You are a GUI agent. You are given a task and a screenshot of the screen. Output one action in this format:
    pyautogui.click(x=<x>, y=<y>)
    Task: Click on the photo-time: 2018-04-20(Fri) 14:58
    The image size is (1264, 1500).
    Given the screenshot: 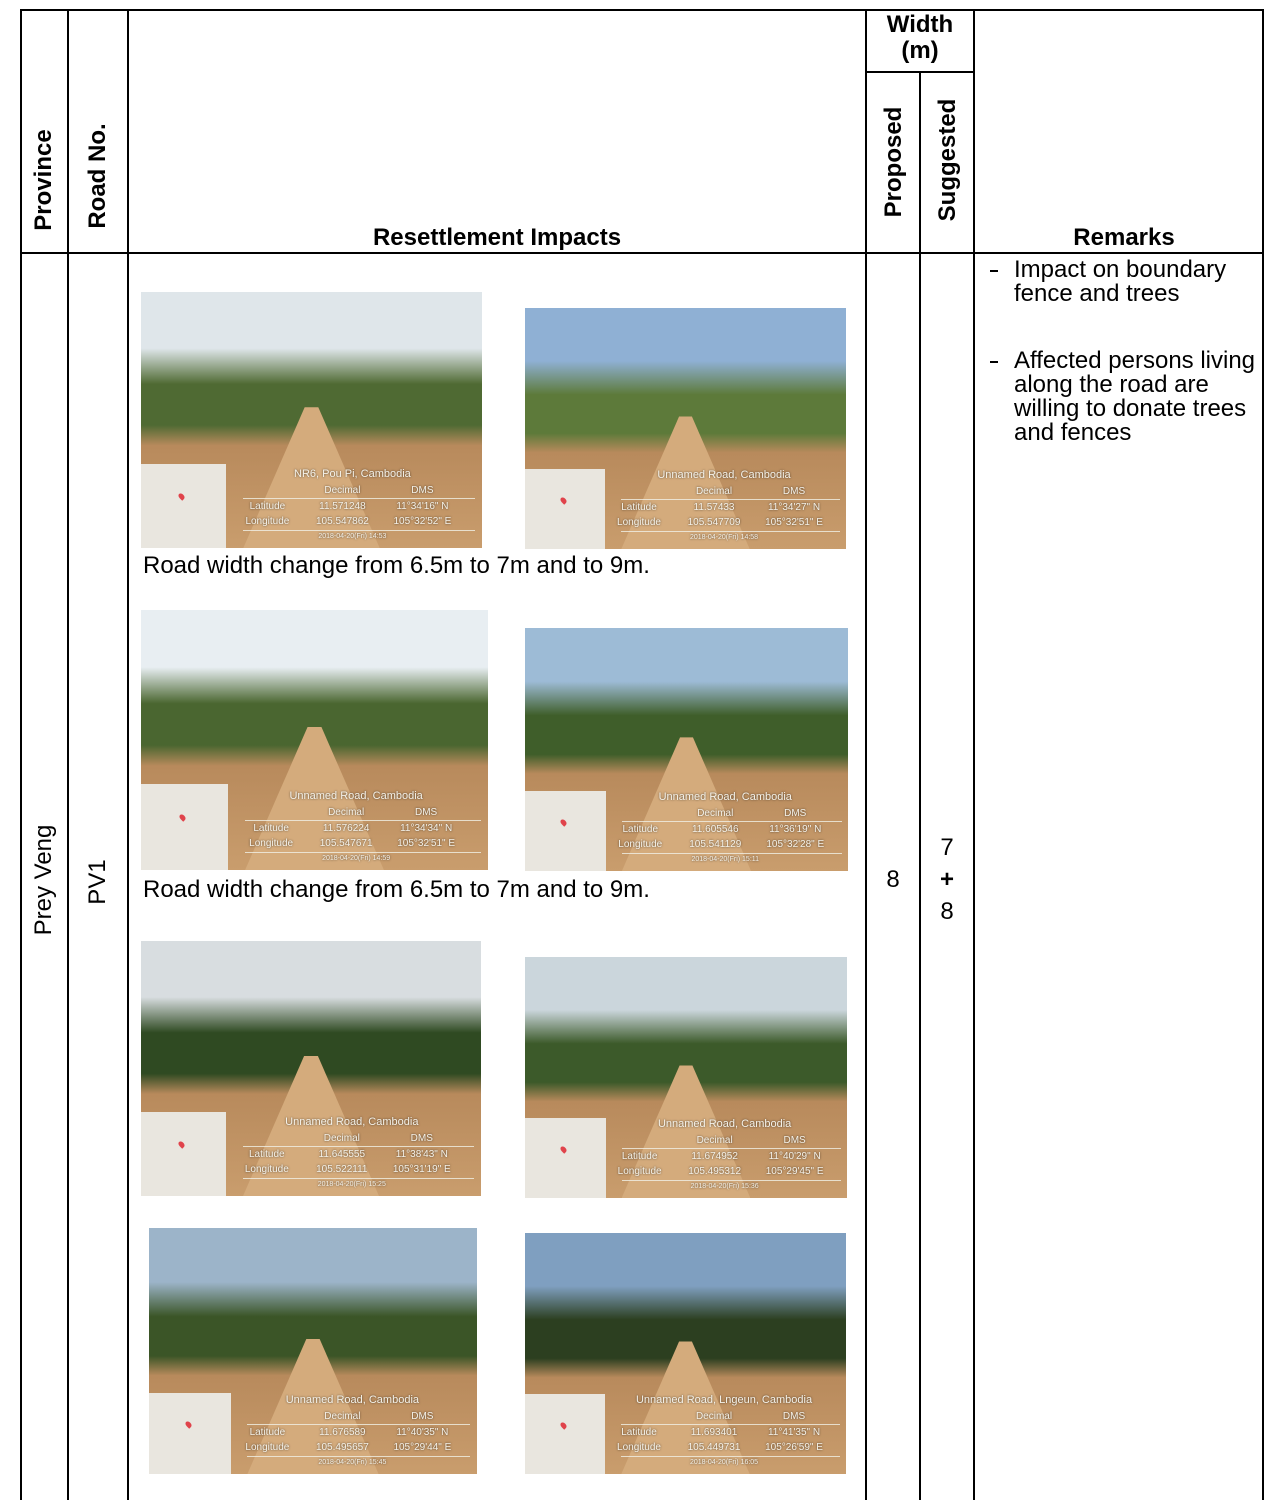 What is the action you would take?
    pyautogui.click(x=724, y=537)
    